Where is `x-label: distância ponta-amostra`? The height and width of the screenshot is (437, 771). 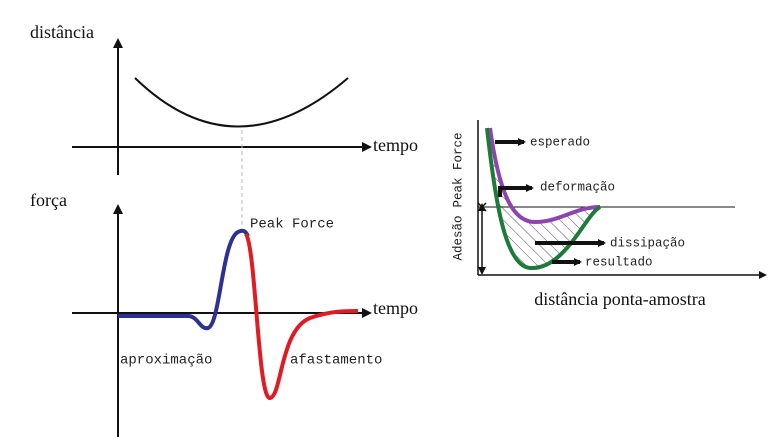
x-label: distância ponta-amostra is located at coordinates (619, 299).